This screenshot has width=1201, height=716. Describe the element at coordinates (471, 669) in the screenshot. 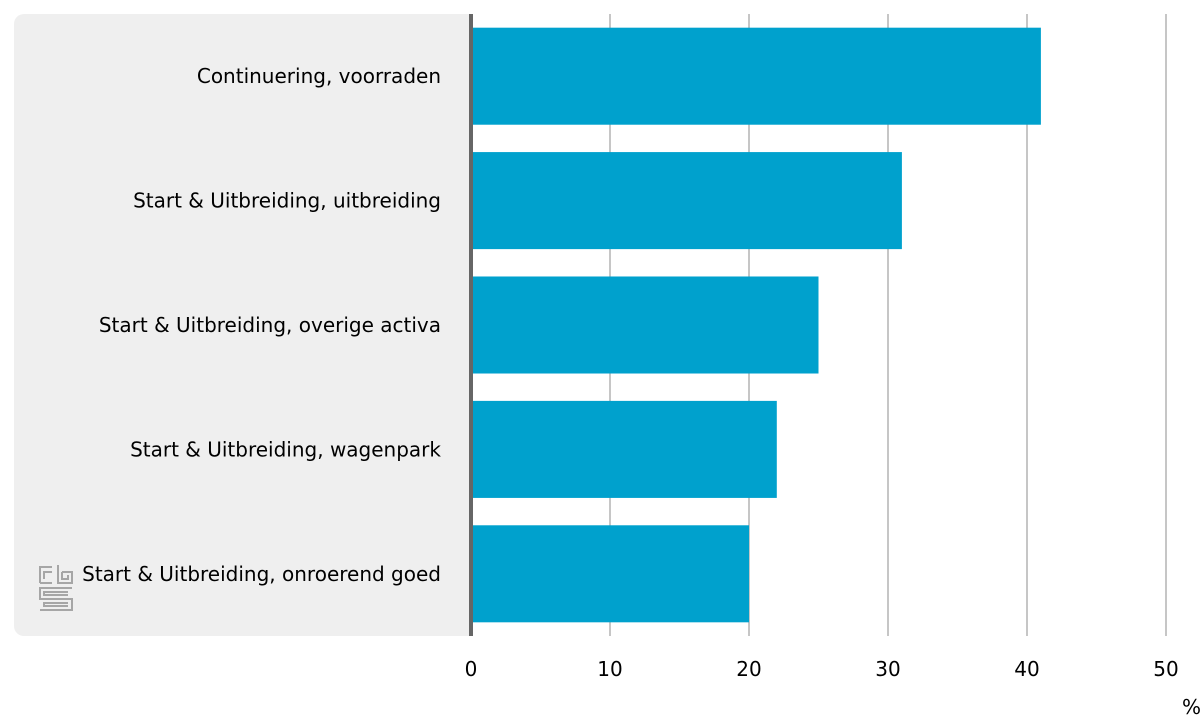

I see `x-tick-label: 0` at that location.